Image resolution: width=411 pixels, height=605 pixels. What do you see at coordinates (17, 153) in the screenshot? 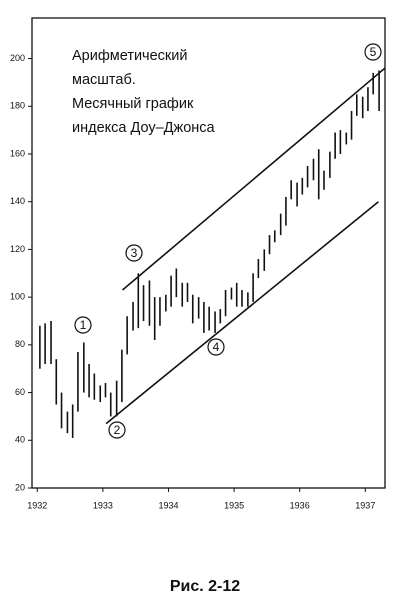
I see `y-tick-label: 160` at bounding box center [17, 153].